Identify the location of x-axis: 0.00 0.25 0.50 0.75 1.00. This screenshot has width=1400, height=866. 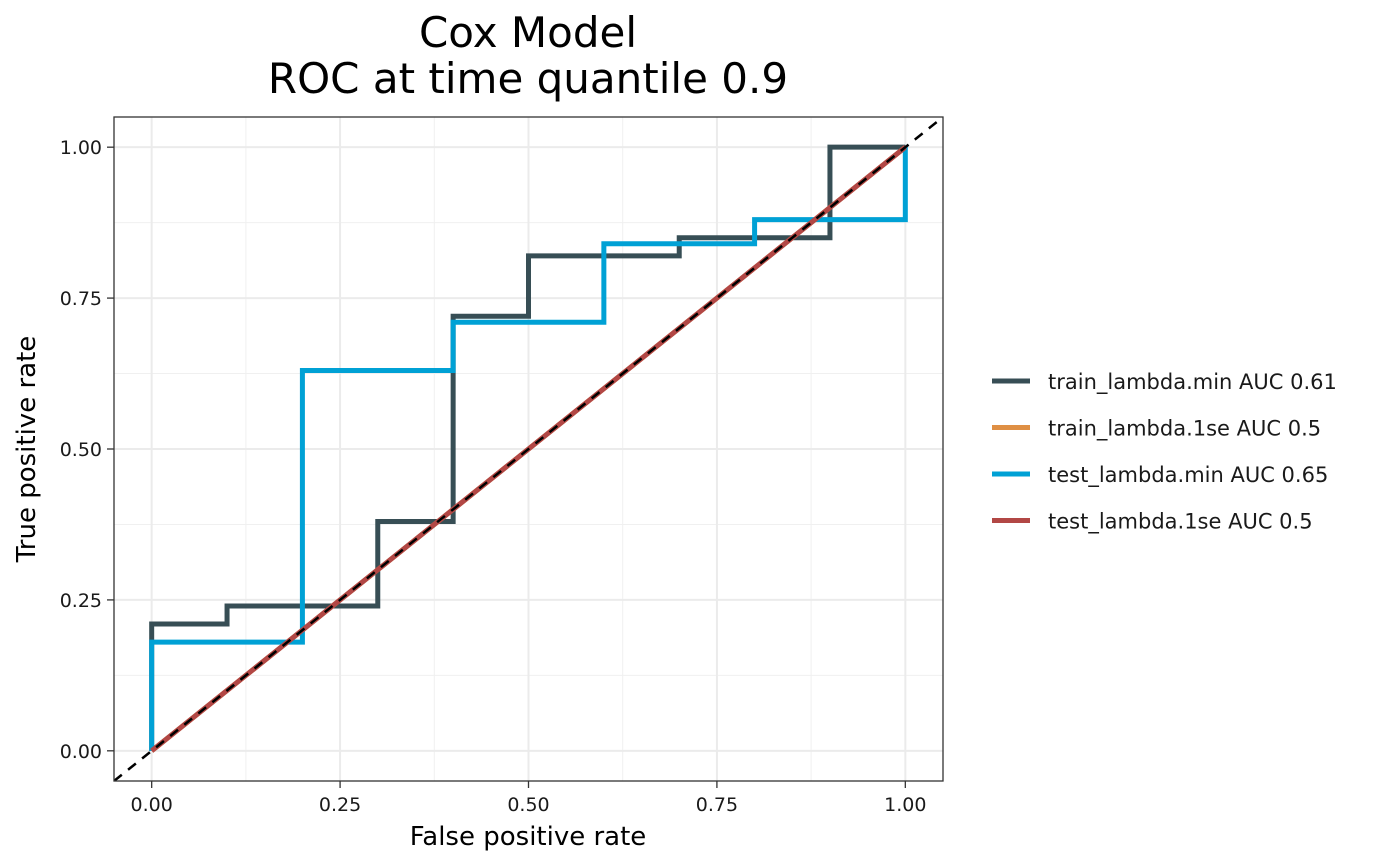
(528, 798).